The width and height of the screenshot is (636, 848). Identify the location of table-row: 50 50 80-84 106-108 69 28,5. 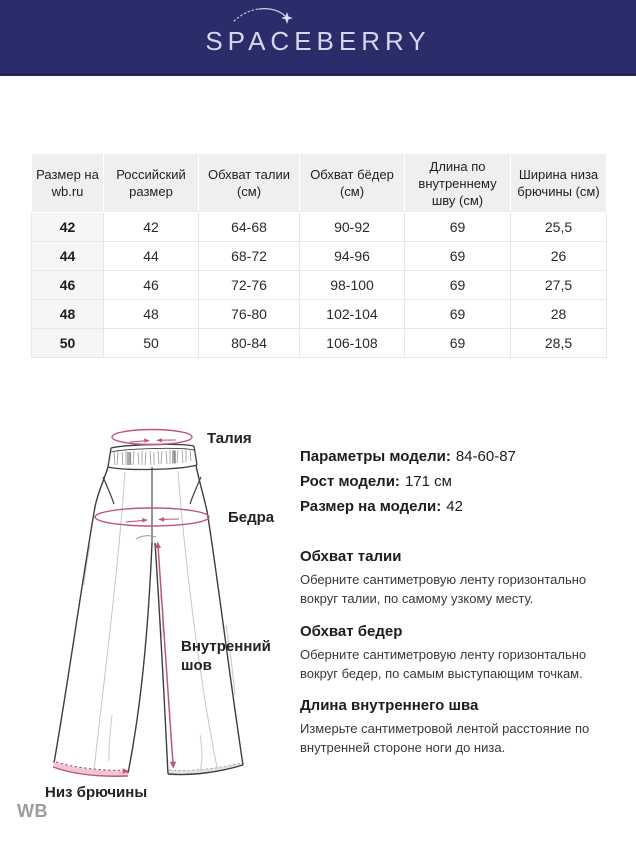
(319, 343).